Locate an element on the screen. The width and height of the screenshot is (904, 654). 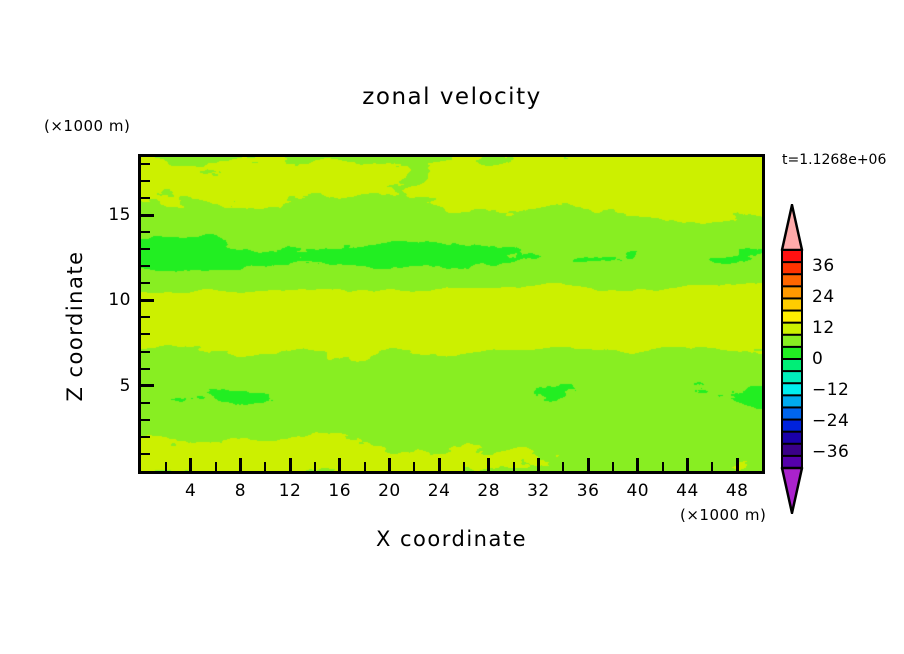
y-axis-title: Z coordinate is located at coordinates (75, 326).